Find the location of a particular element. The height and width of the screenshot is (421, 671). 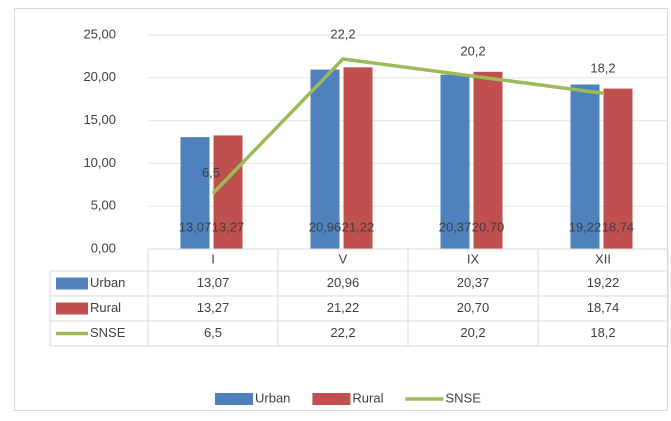

data-label: 21,22 is located at coordinates (358, 226).